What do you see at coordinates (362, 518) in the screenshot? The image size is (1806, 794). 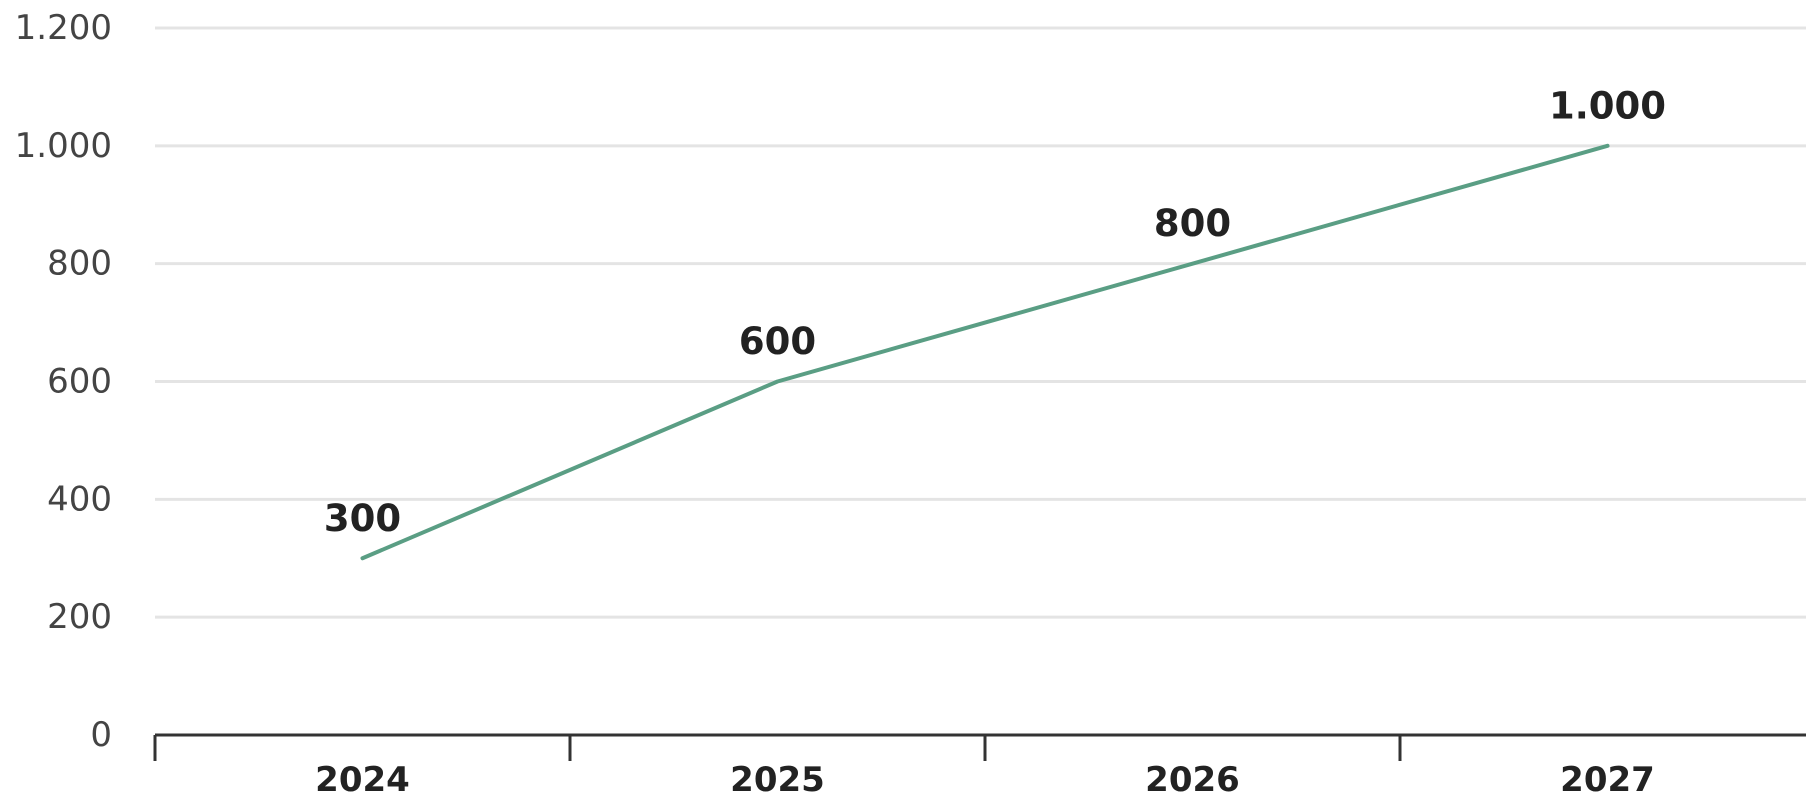 I see `data-label: 300` at bounding box center [362, 518].